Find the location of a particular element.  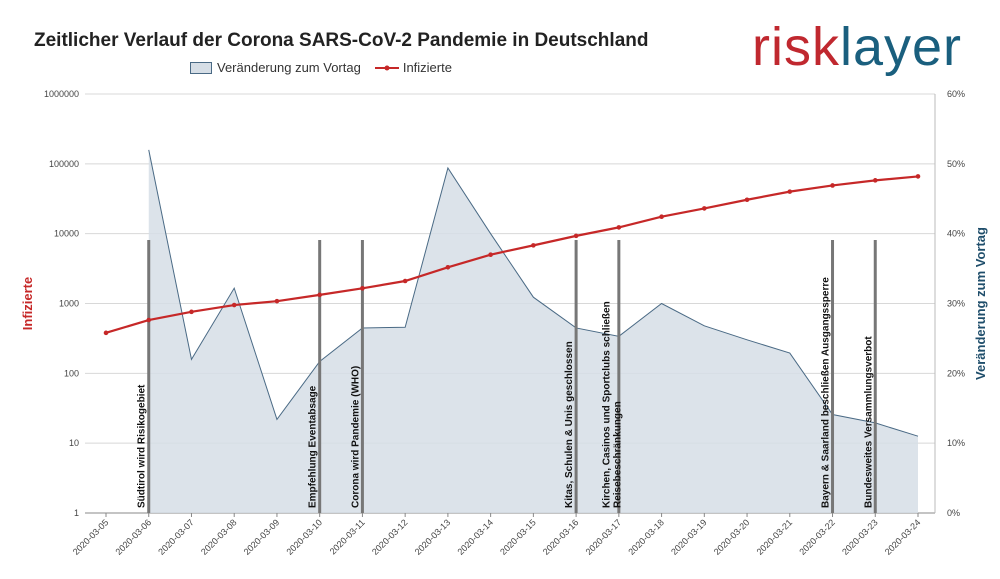

right-tick-label: 30% is located at coordinates (956, 304).